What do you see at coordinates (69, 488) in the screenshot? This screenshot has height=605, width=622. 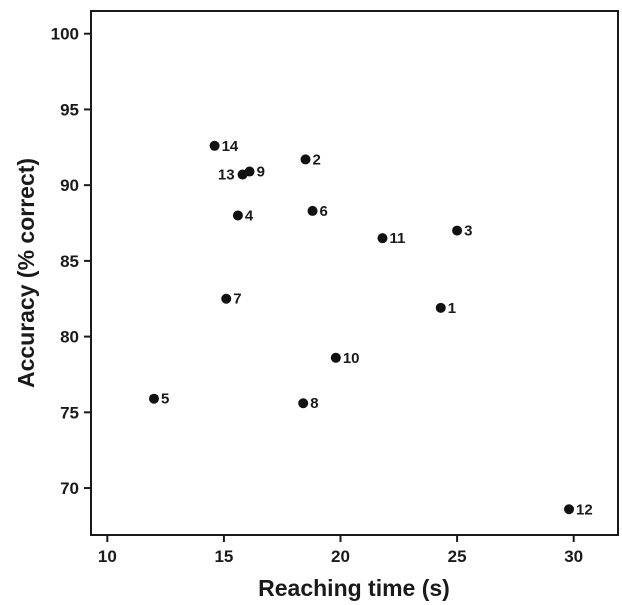 I see `y-tick-label: 70` at bounding box center [69, 488].